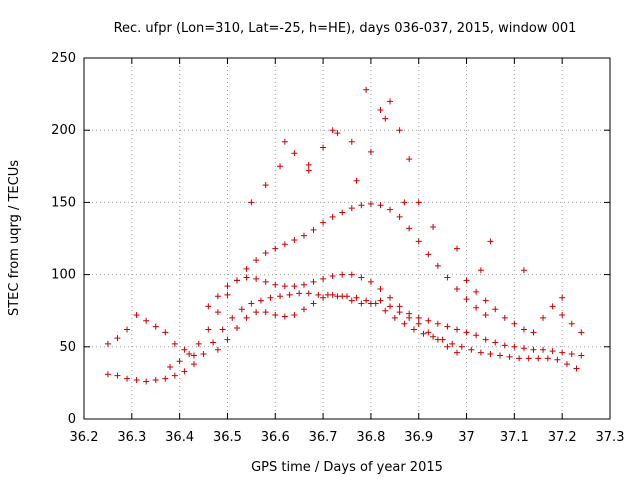 Image resolution: width=640 pixels, height=480 pixels. I want to click on series-arc-mid, so click(395, 315).